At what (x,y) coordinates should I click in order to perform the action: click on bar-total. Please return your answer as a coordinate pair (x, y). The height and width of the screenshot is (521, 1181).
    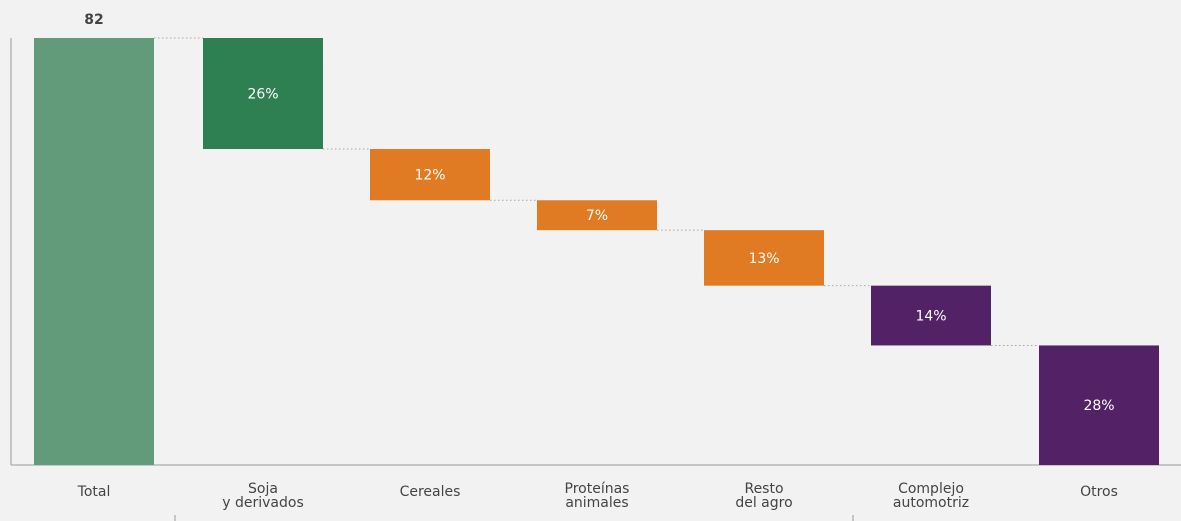
    Looking at the image, I should click on (94, 251).